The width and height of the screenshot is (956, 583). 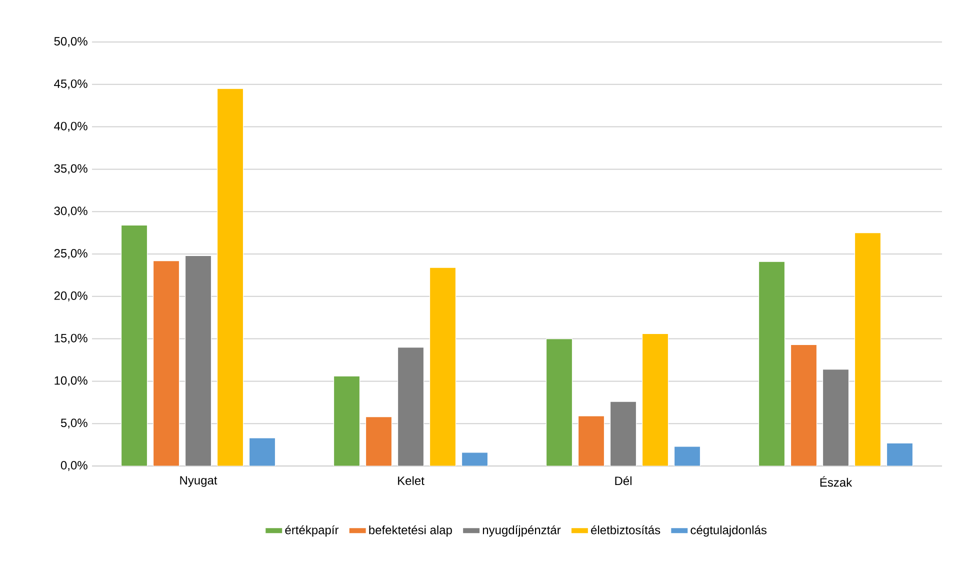 I want to click on y-tick-label: 50,0%, so click(x=71, y=42).